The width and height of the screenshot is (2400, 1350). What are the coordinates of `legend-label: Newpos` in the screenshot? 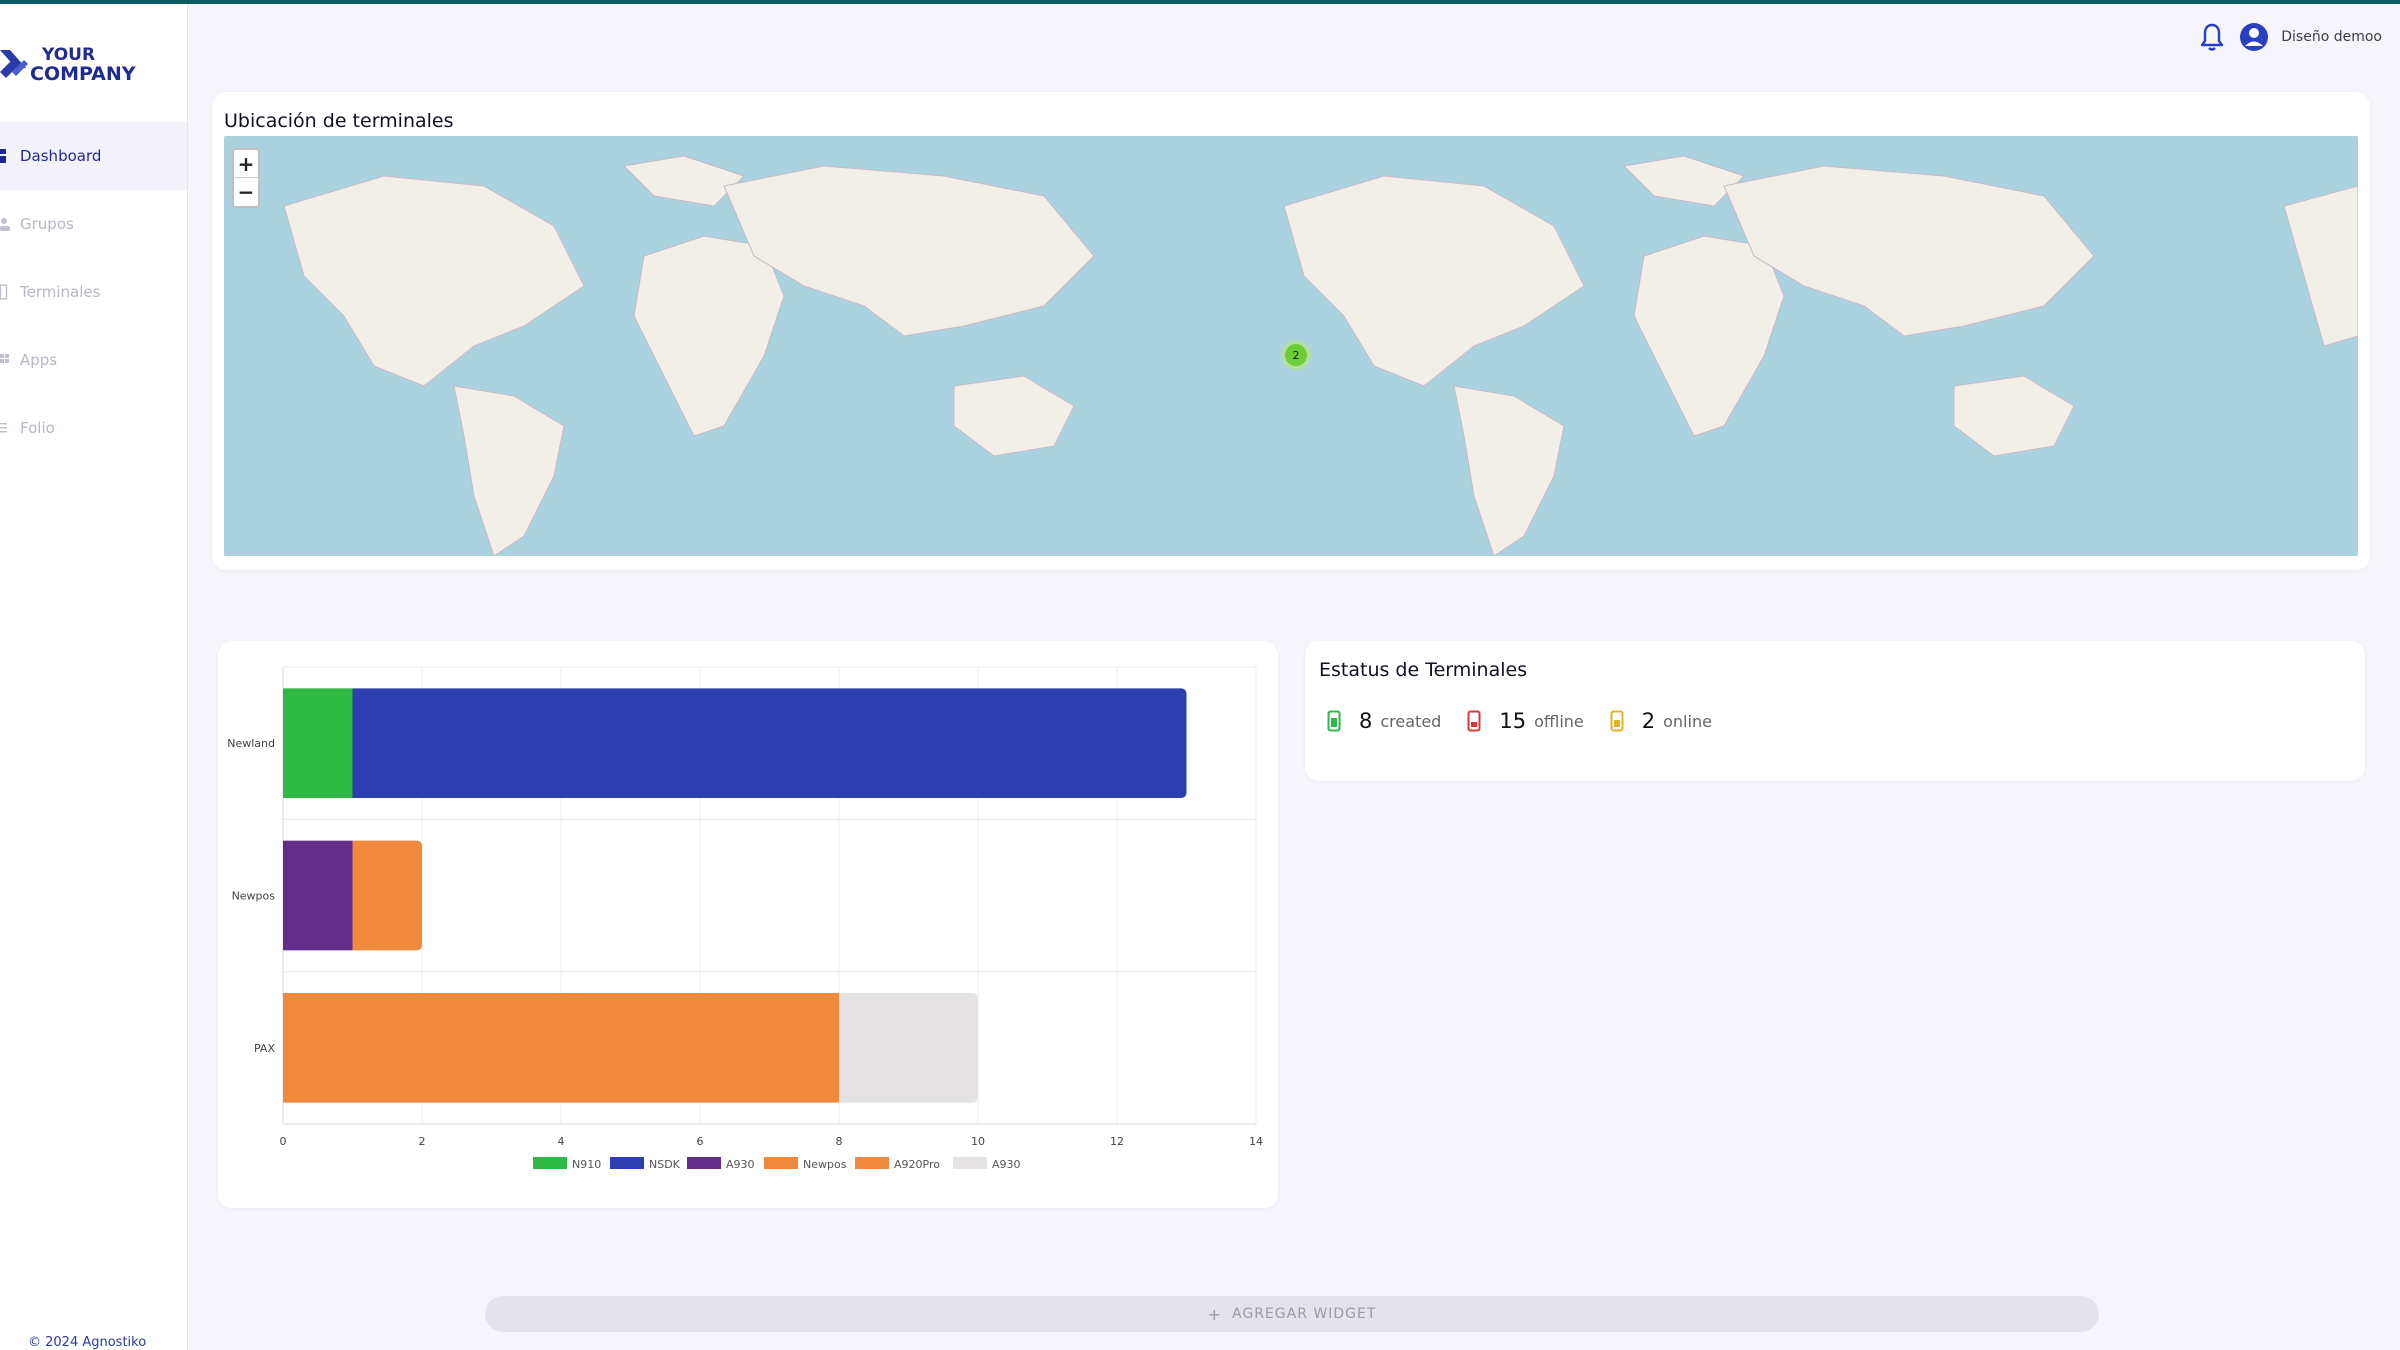 It's located at (825, 1164).